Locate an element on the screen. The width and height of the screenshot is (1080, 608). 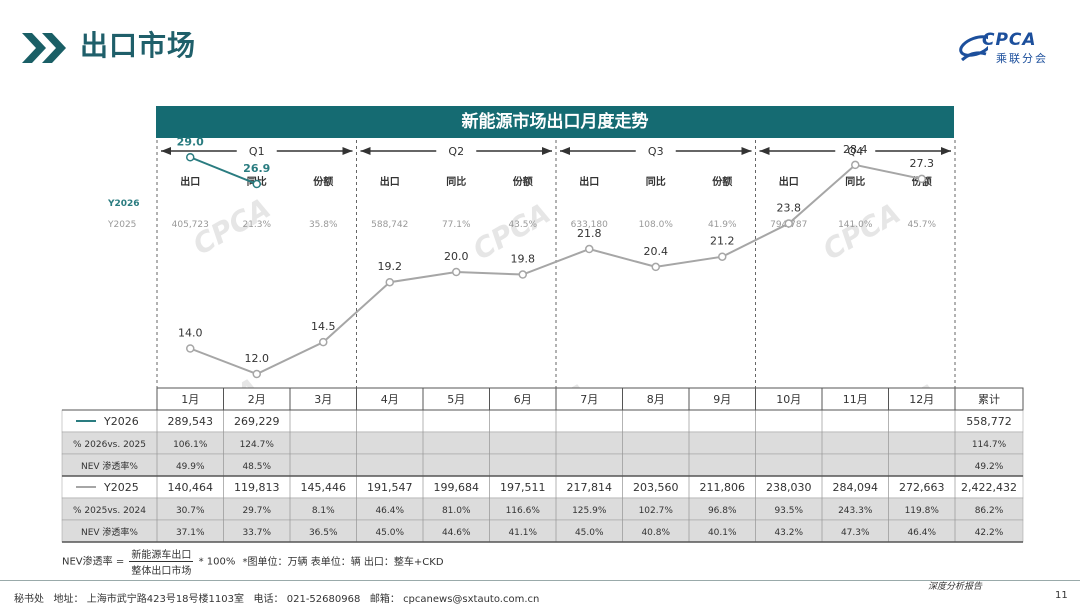
table-value: 203,560 is located at coordinates (656, 487).